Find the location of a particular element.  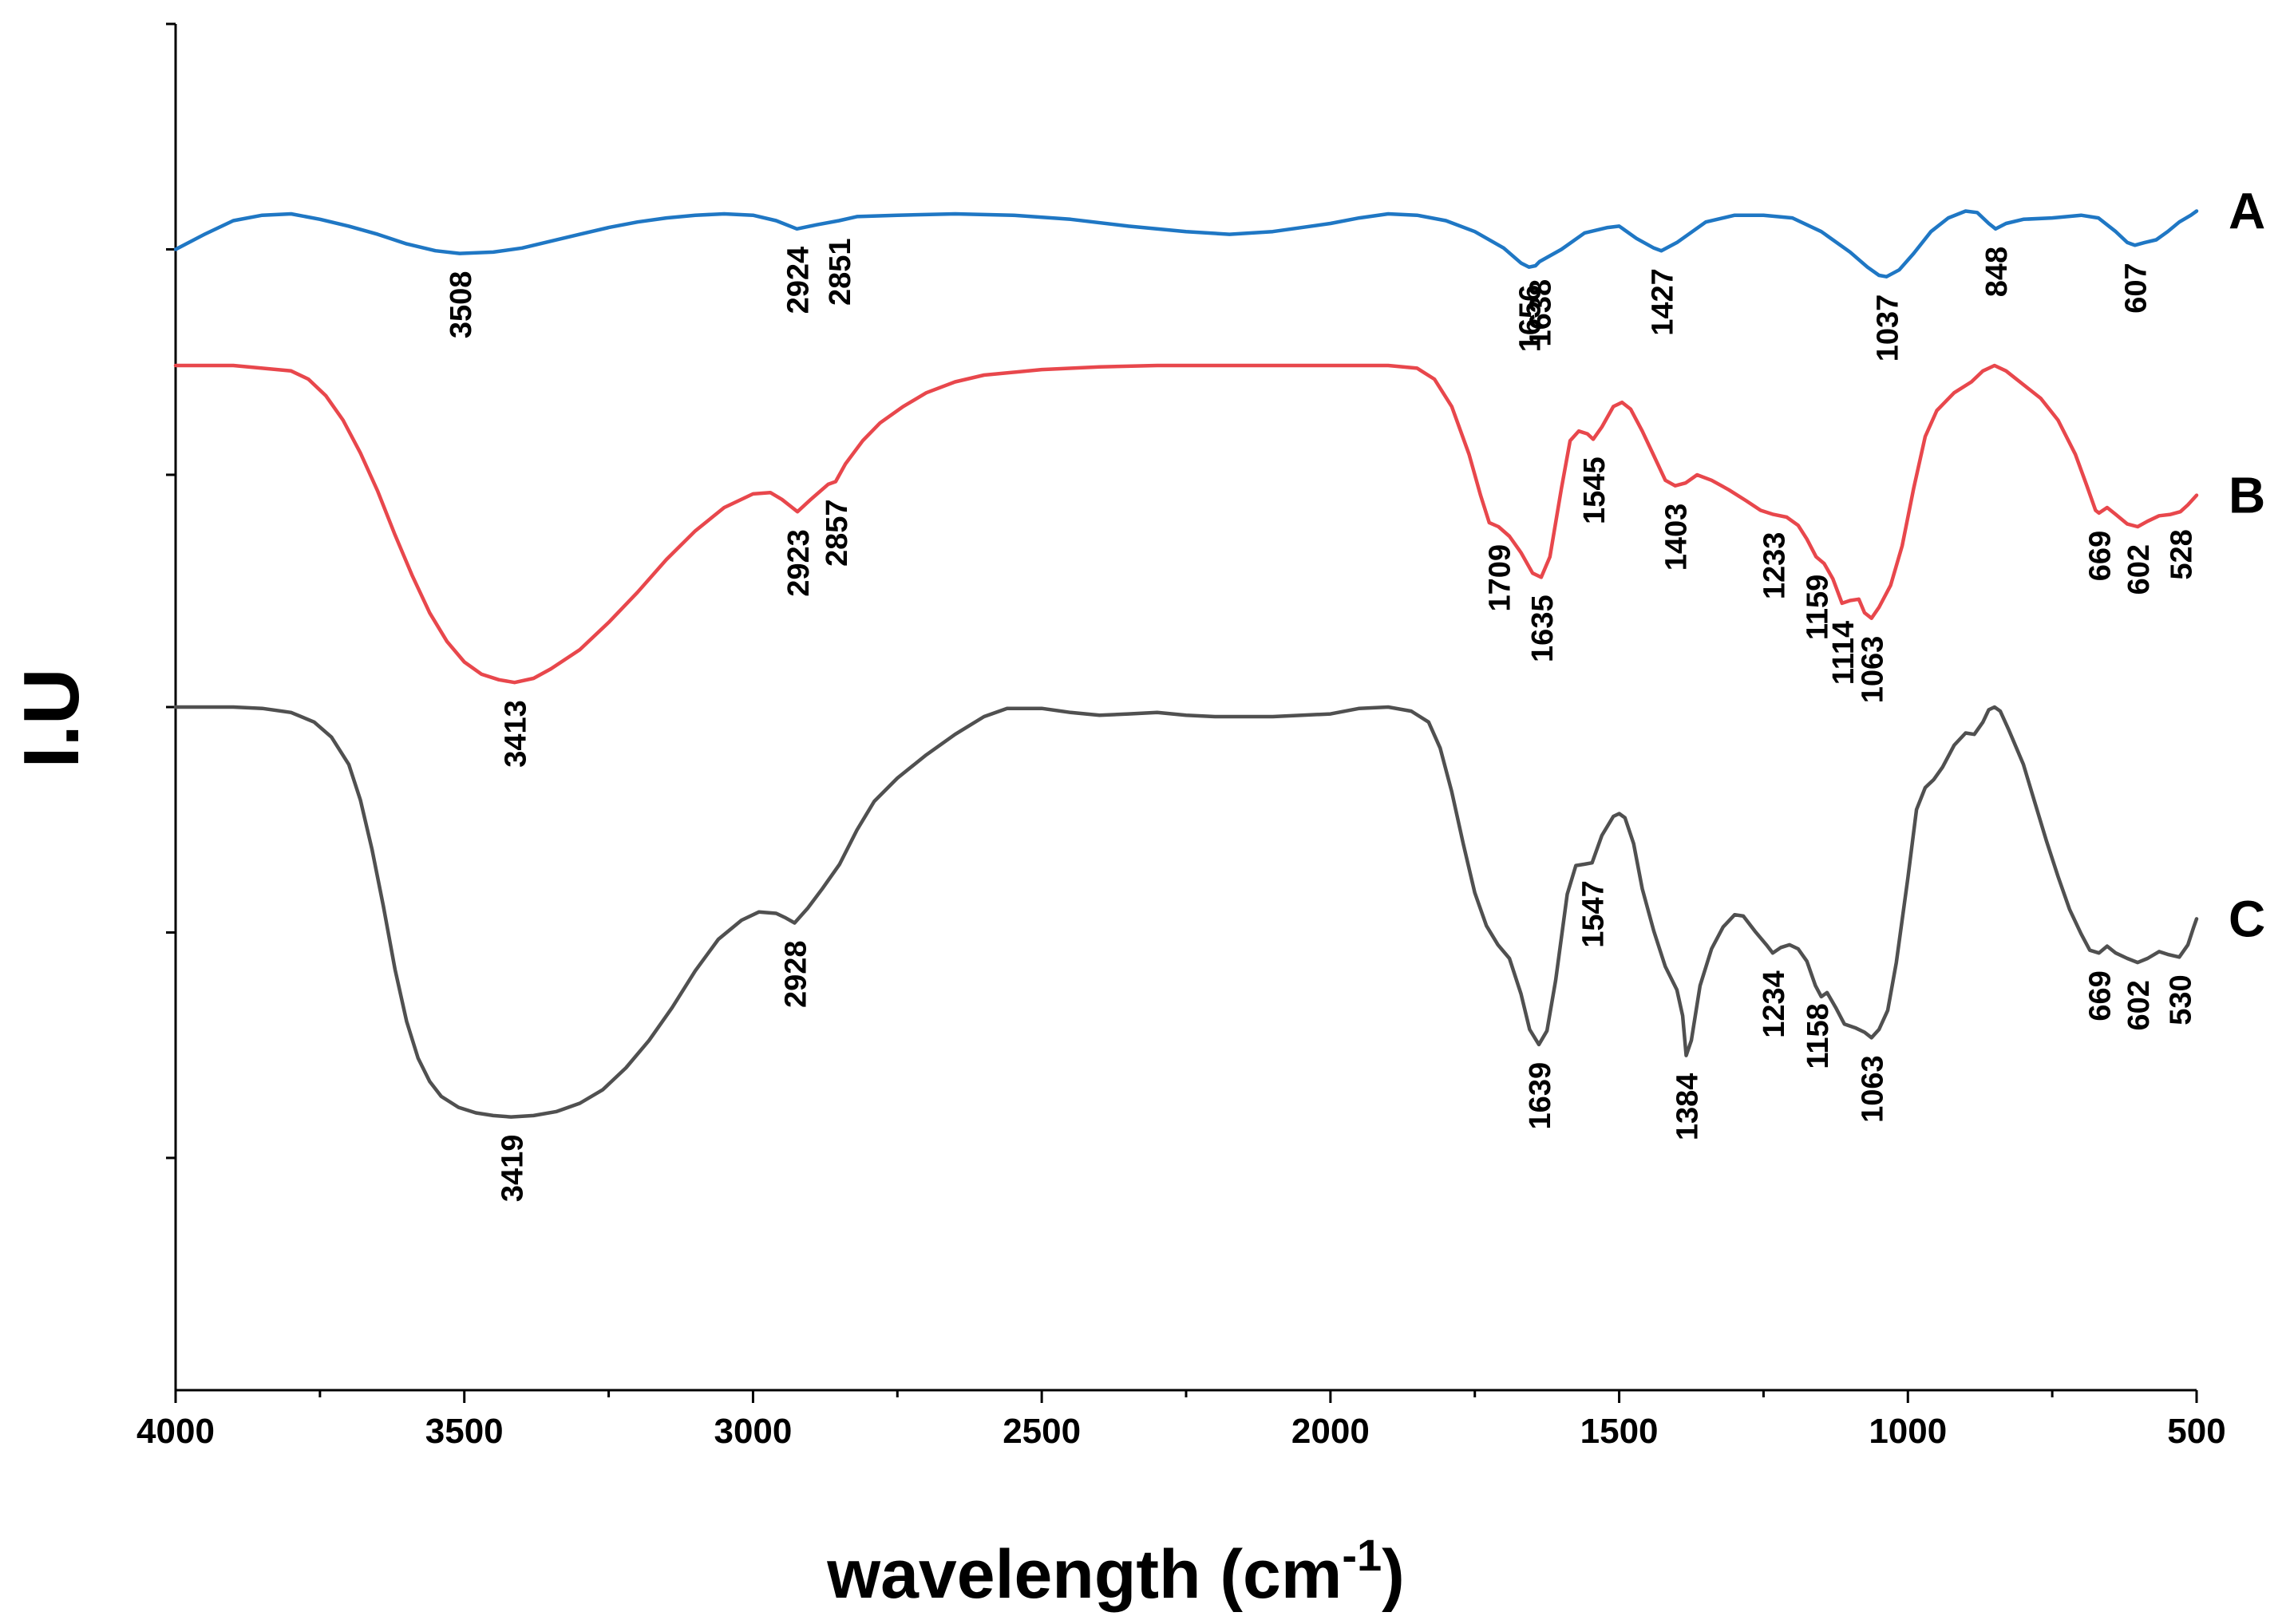

peak-label-B: 669 is located at coordinates (2101, 556).